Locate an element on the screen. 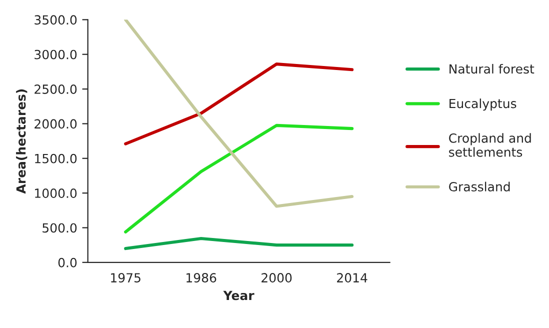  y-tick-label: 1500.0 is located at coordinates (56, 159).